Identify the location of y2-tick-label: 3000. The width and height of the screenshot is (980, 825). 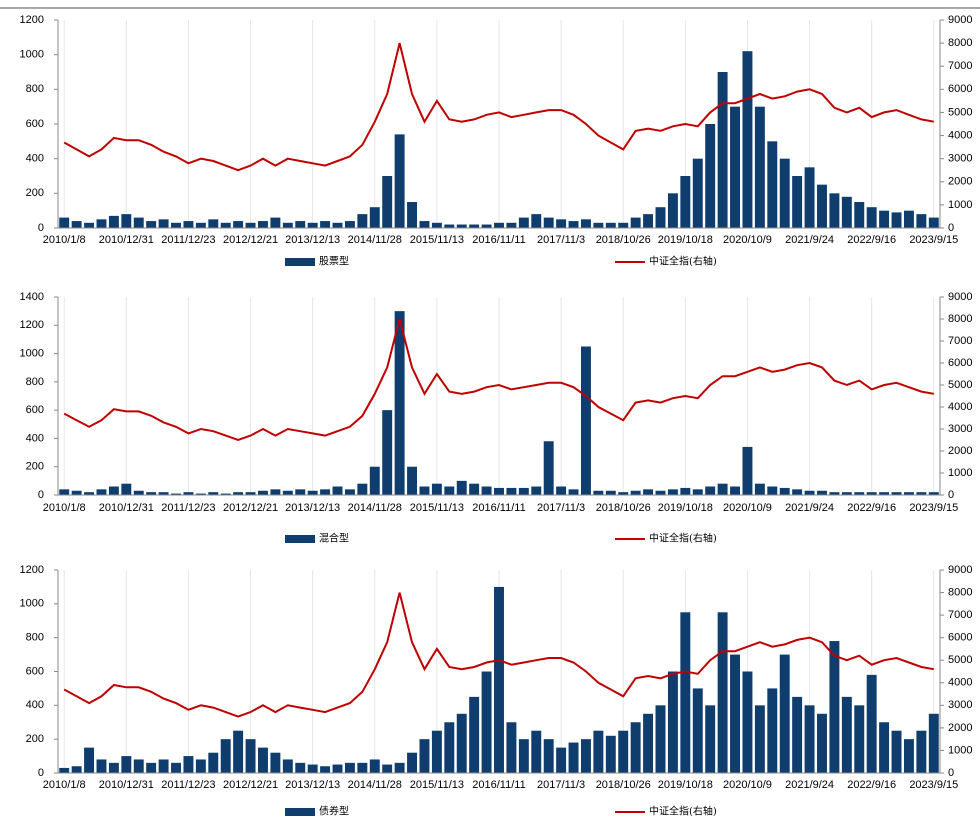
(960, 705).